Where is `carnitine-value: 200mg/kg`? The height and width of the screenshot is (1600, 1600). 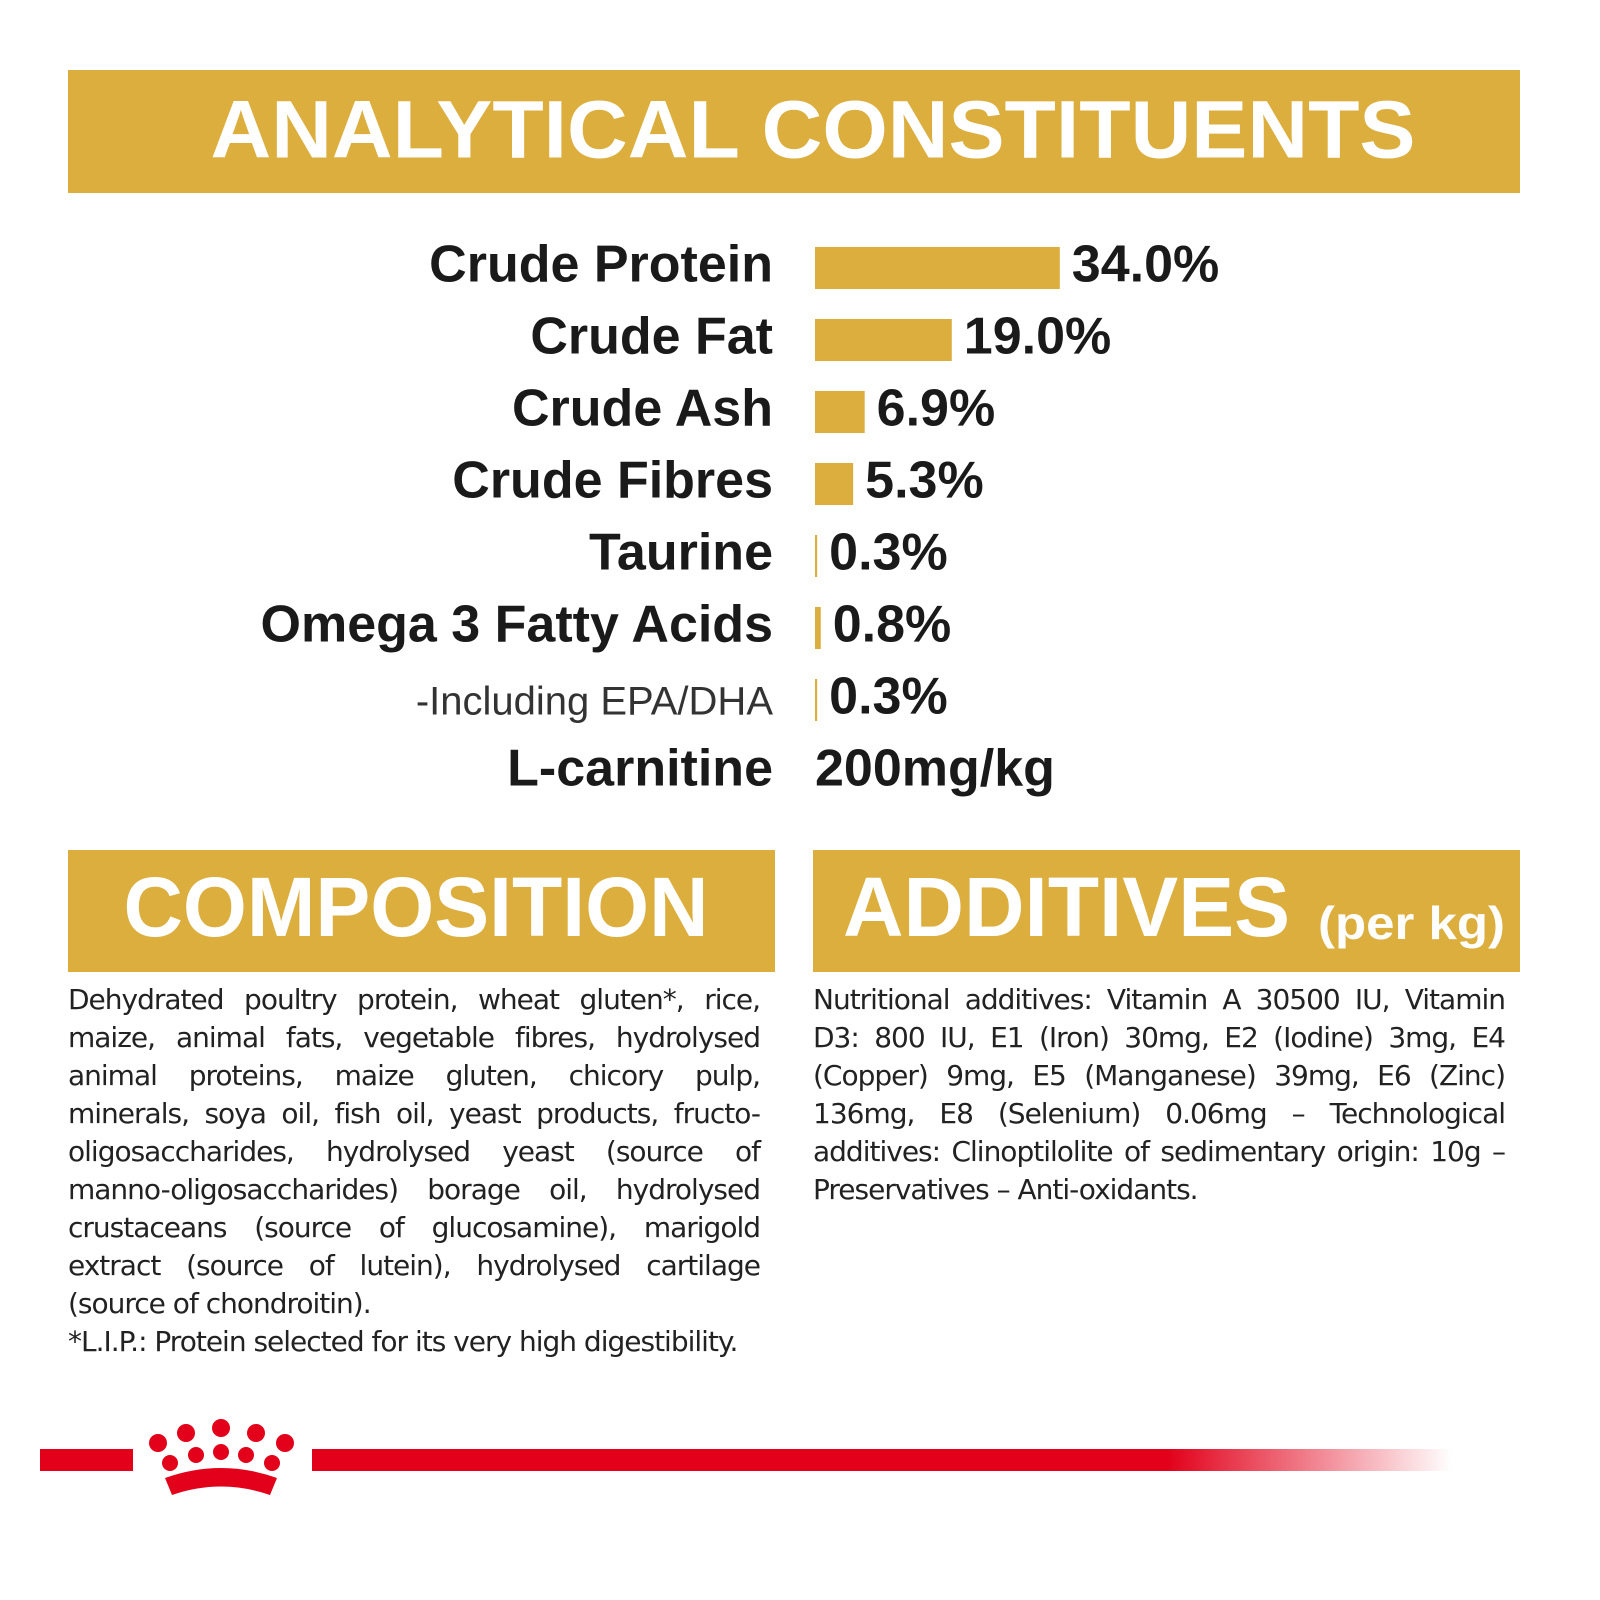
carnitine-value: 200mg/kg is located at coordinates (935, 769).